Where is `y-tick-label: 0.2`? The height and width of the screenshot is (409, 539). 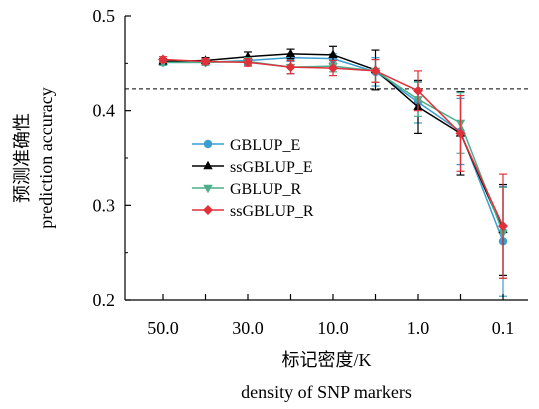
y-tick-label: 0.2 is located at coordinates (104, 300).